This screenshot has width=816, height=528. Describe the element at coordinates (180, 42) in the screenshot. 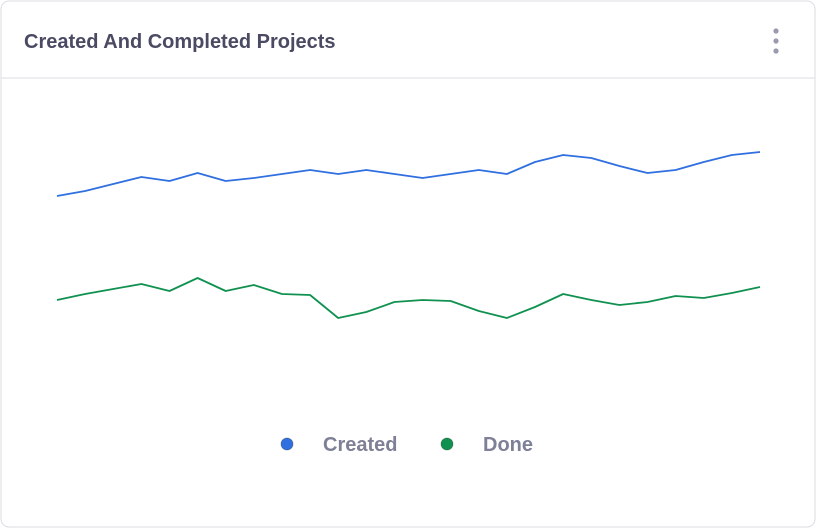

I see `card-title: Created And Completed Projects` at that location.